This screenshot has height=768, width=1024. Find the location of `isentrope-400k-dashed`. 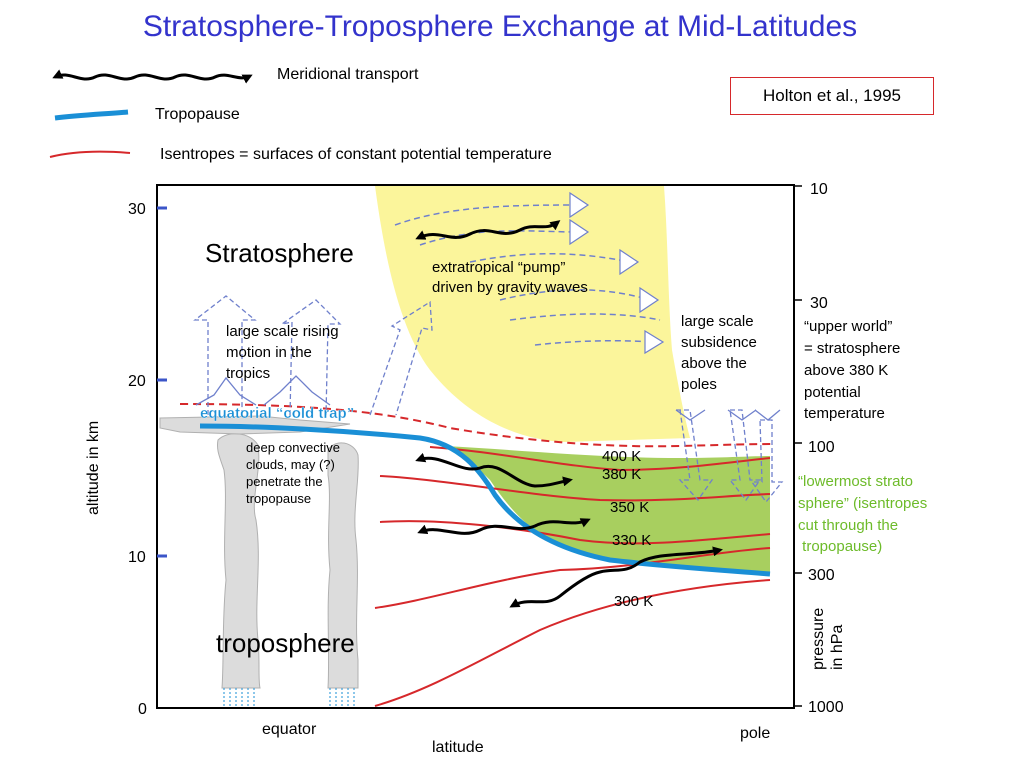

isentrope-400k-dashed is located at coordinates (477, 425).